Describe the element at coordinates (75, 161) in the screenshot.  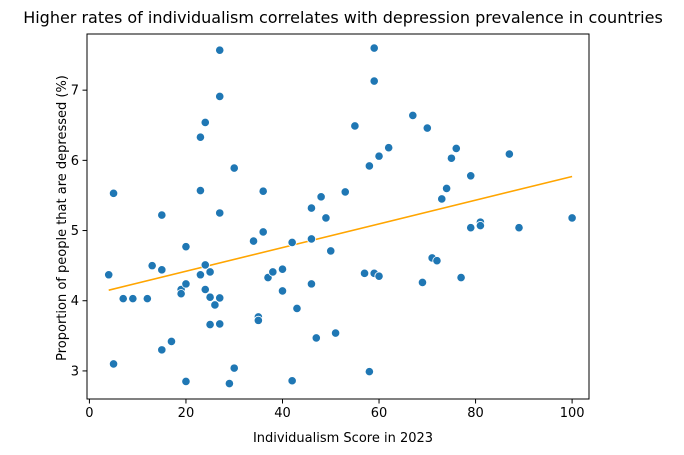
I see `y-tick-label: 6` at that location.